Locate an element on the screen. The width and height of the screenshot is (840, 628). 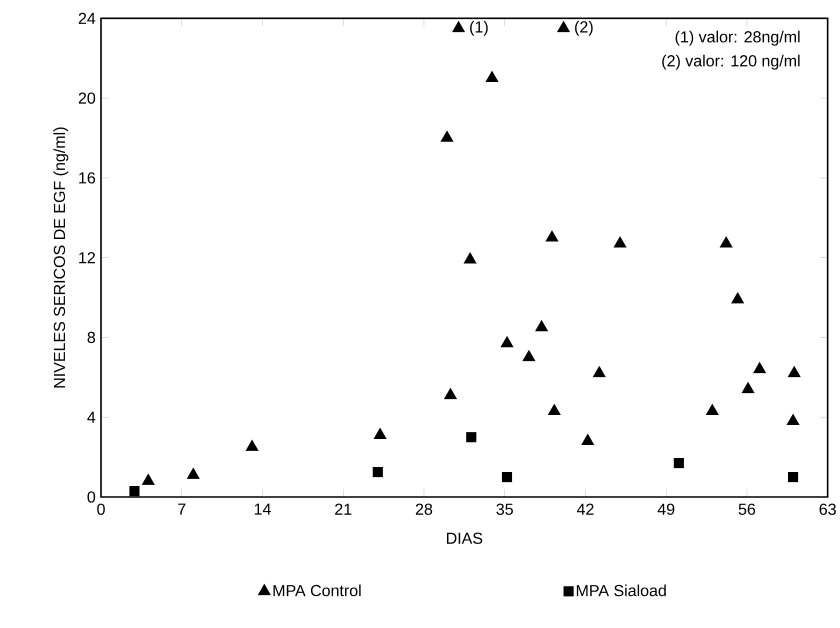
x-tick-label: 35 is located at coordinates (504, 509).